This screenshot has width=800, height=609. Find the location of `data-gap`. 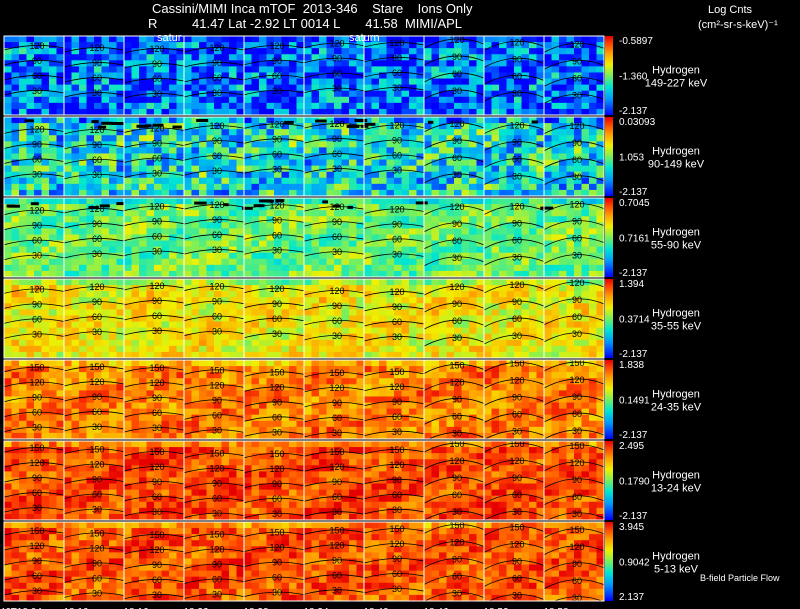

data-gap is located at coordinates (430, 122).